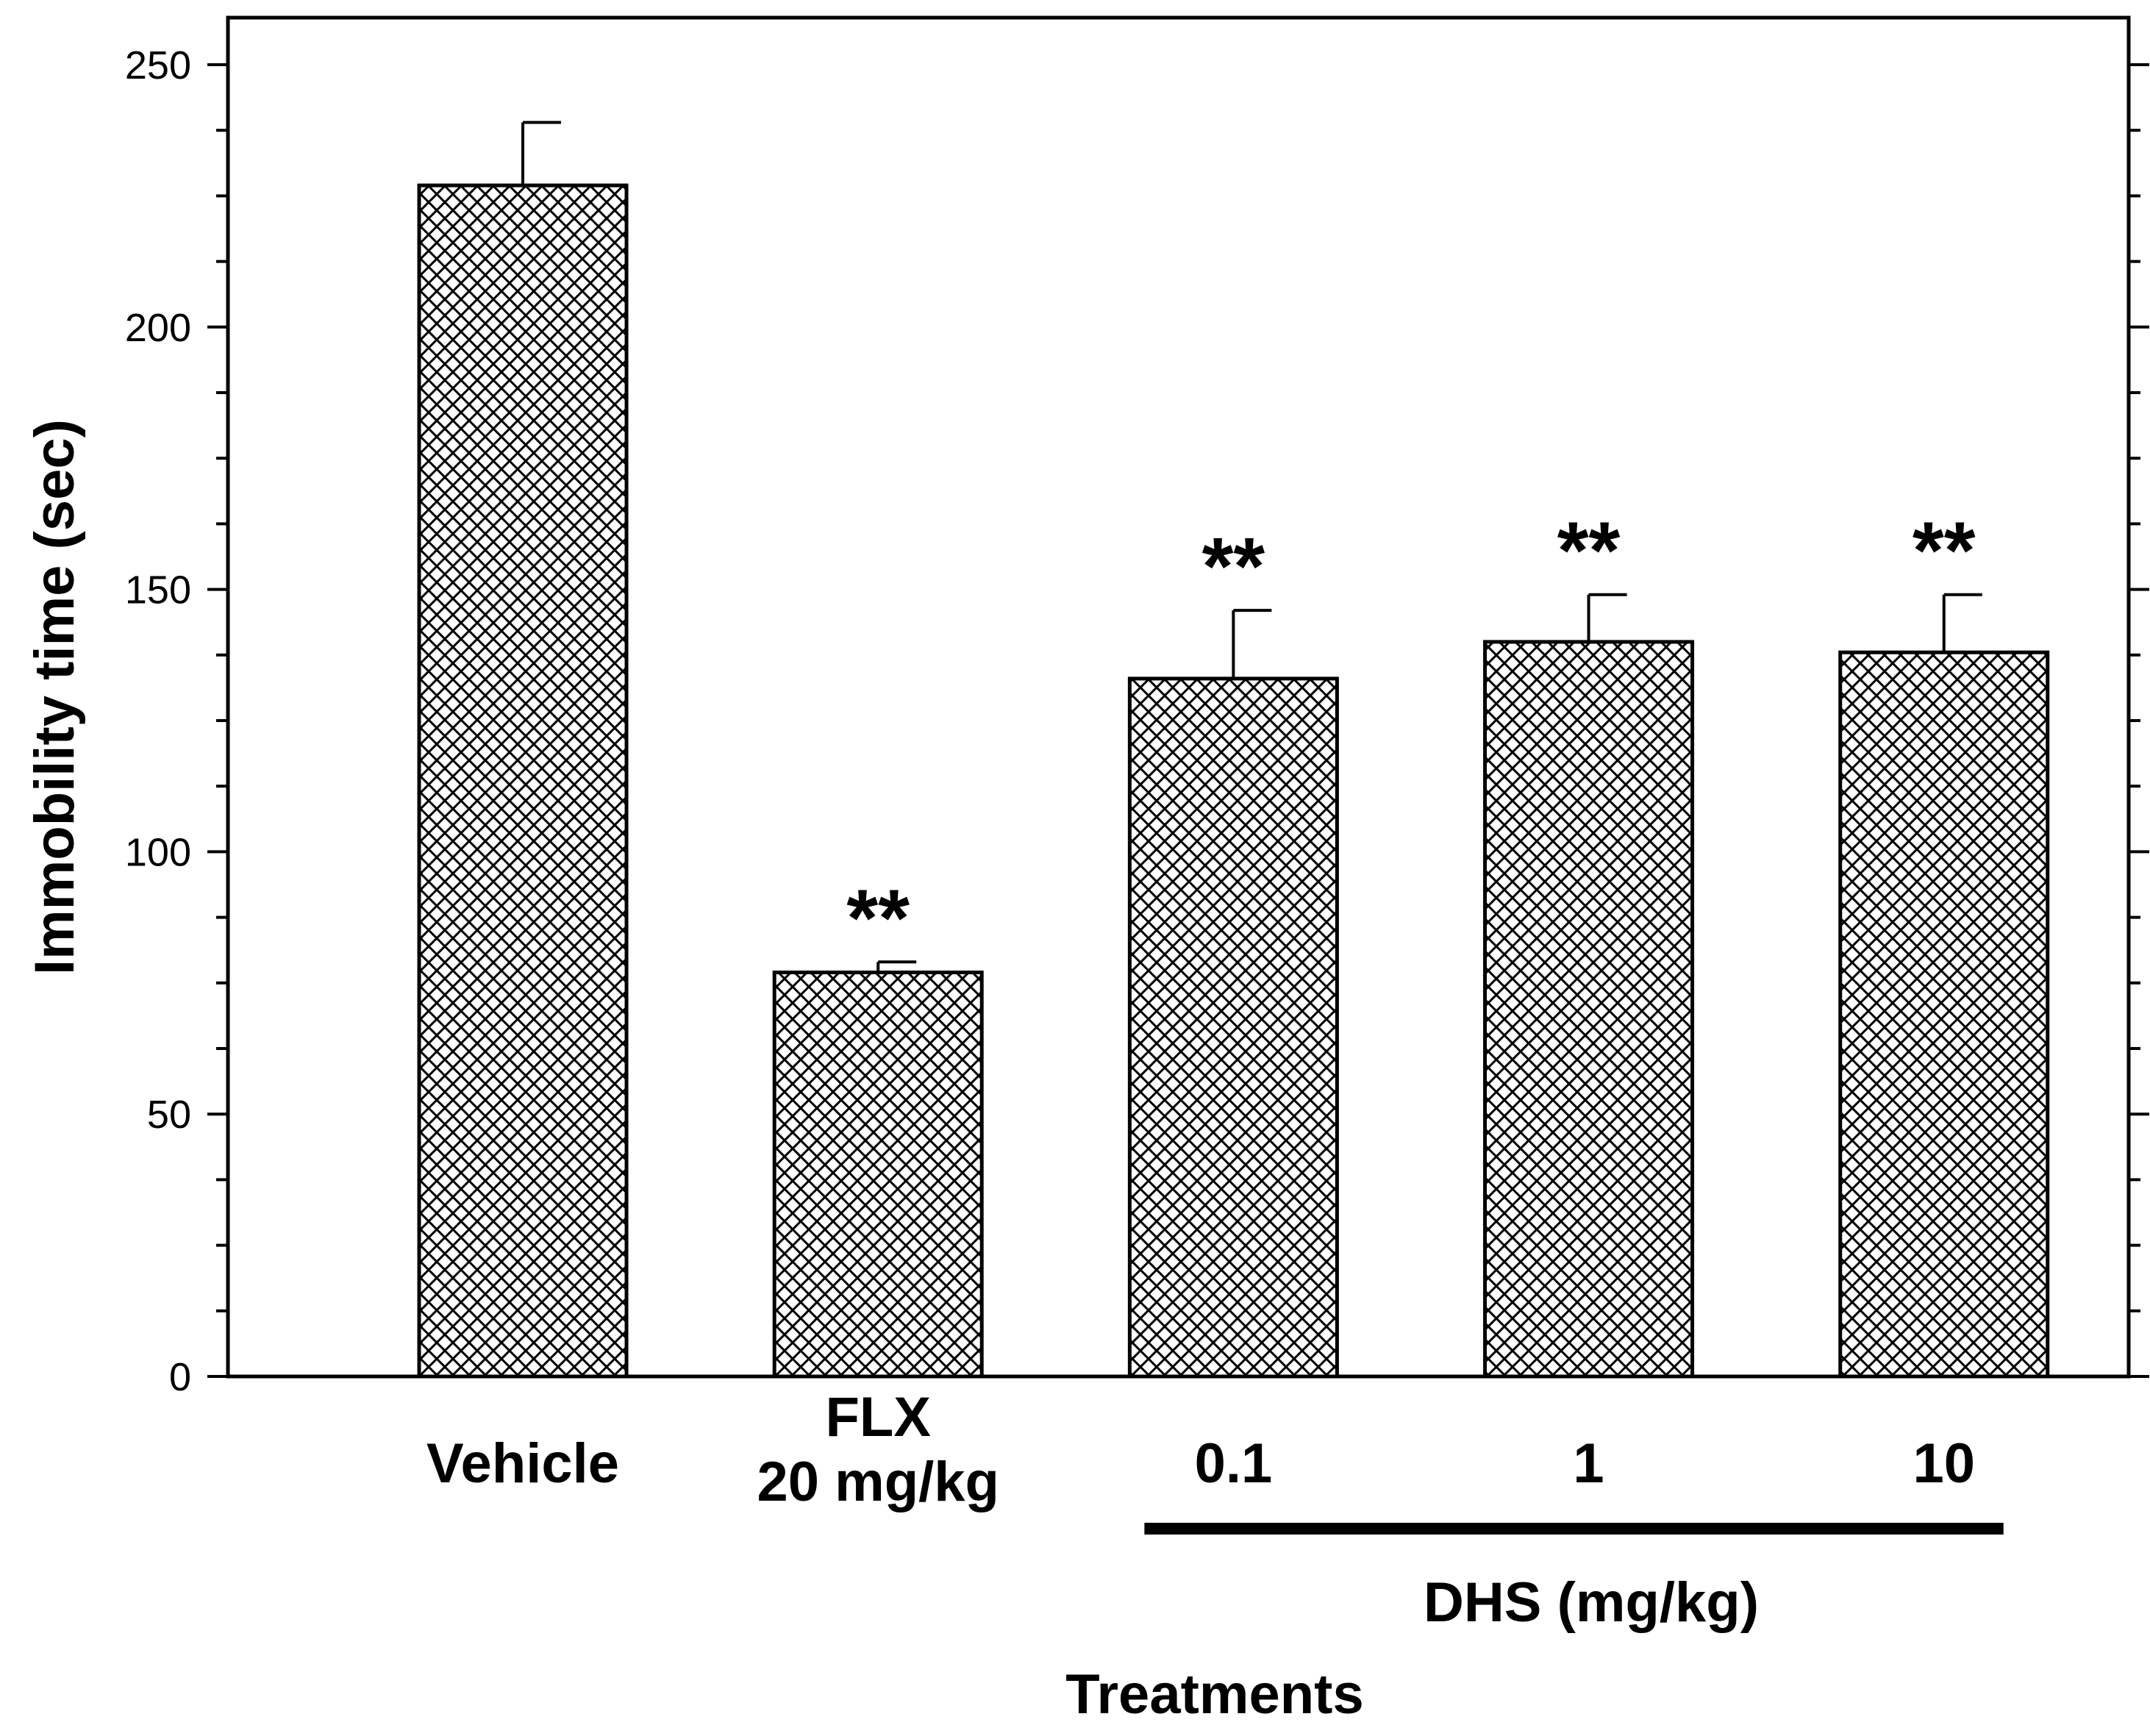 The image size is (2150, 1736). Describe the element at coordinates (55, 697) in the screenshot. I see `y-axis-title: Immobility time (sec)` at that location.